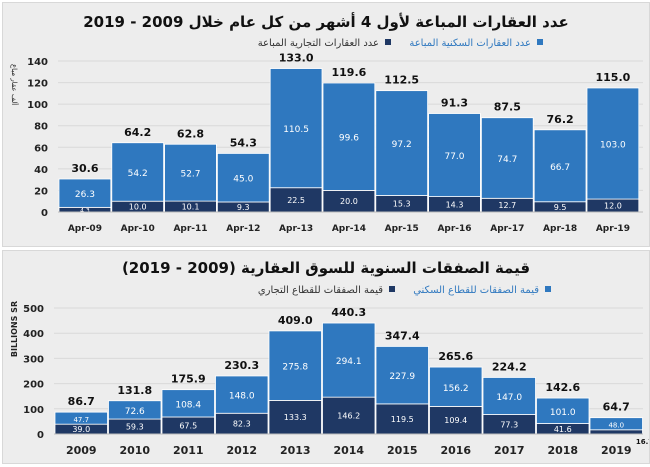  Describe the element at coordinates (41, 148) in the screenshot. I see `y-tick-label: 60` at that location.